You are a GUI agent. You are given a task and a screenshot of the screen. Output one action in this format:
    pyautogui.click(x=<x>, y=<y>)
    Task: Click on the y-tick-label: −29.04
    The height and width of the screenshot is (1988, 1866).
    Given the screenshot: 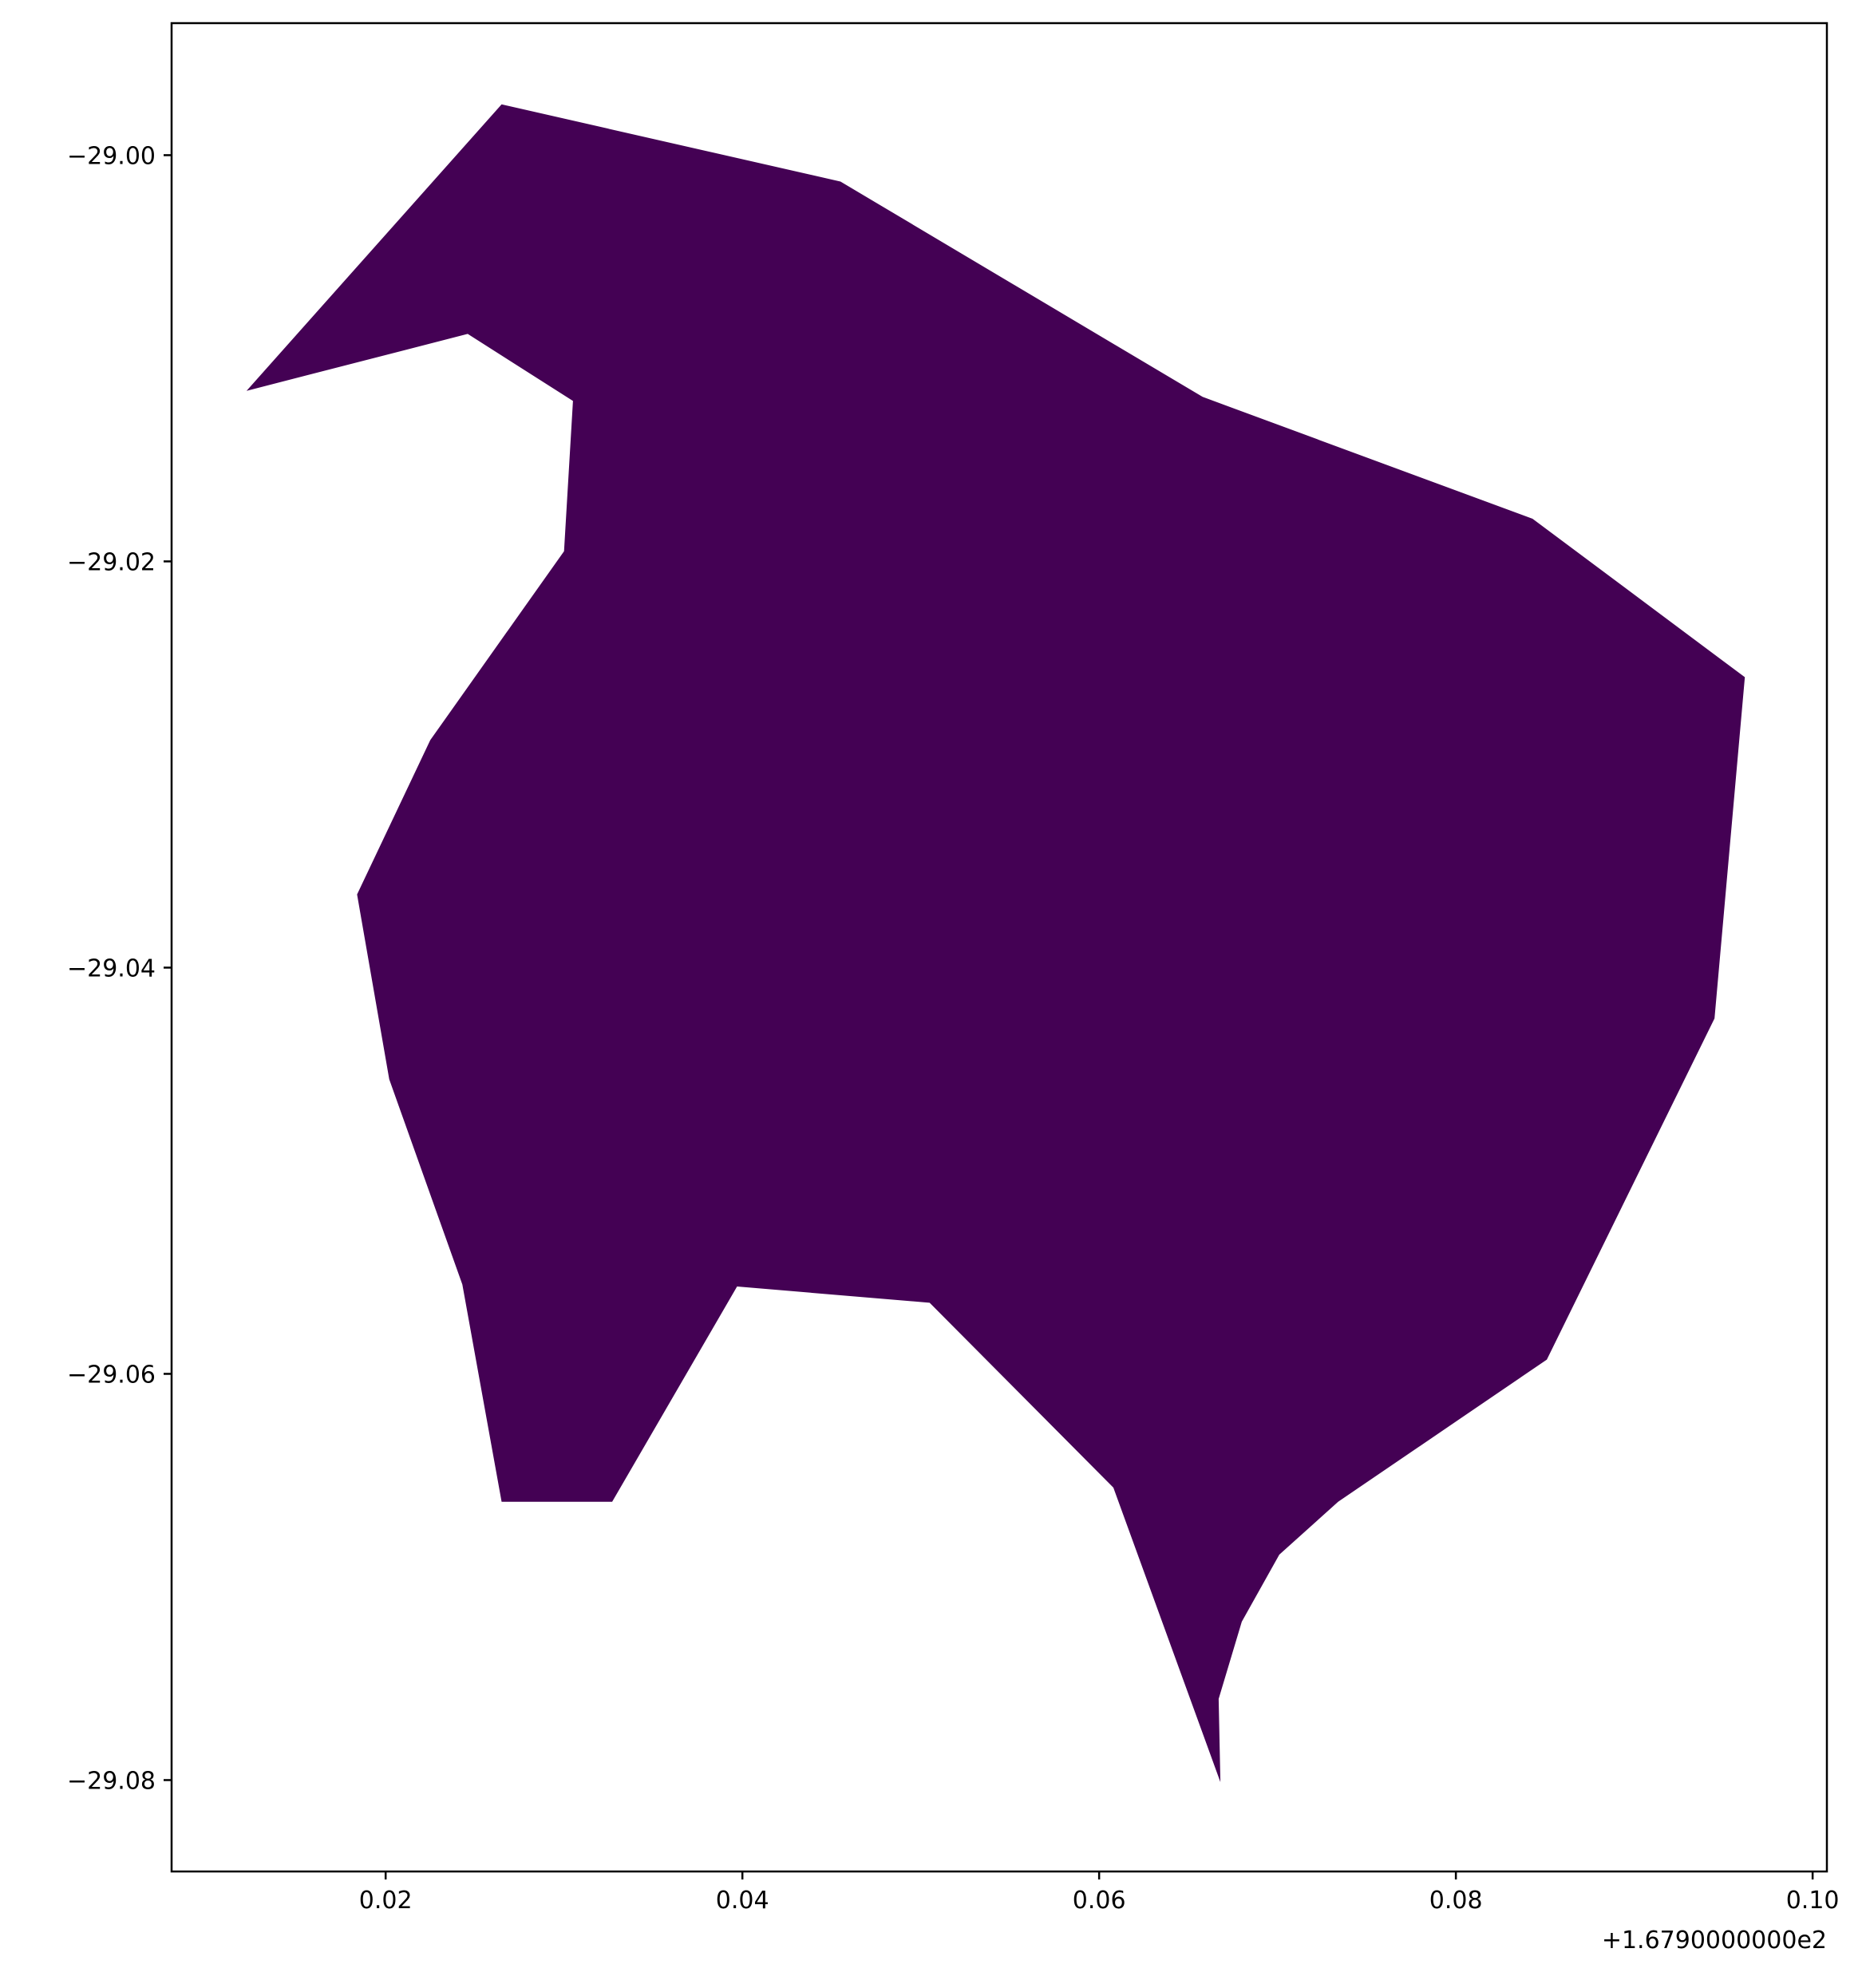 What is the action you would take?
    pyautogui.click(x=112, y=968)
    